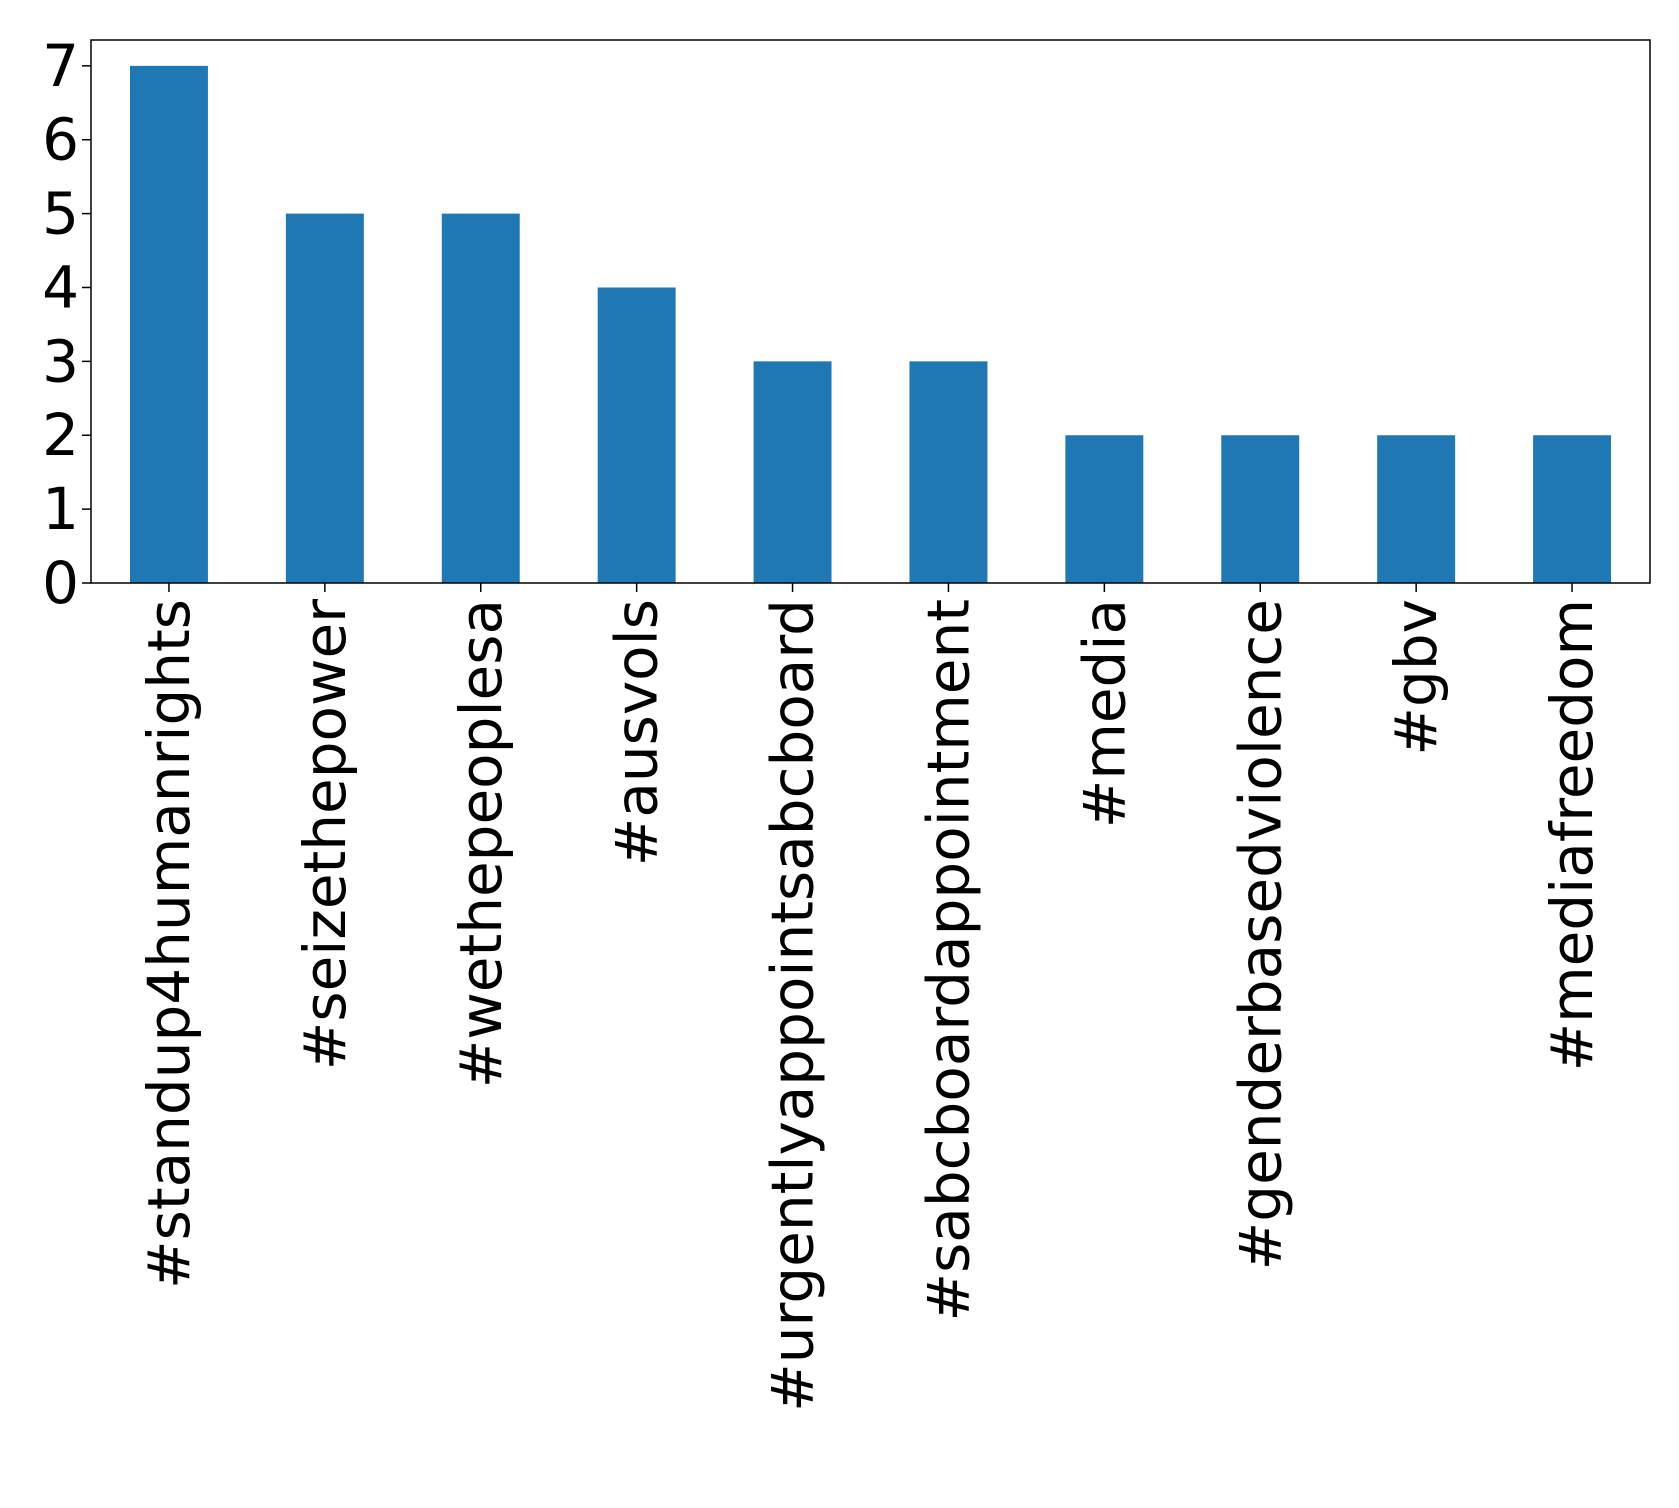  I want to click on y-tick-label: 7, so click(60, 66).